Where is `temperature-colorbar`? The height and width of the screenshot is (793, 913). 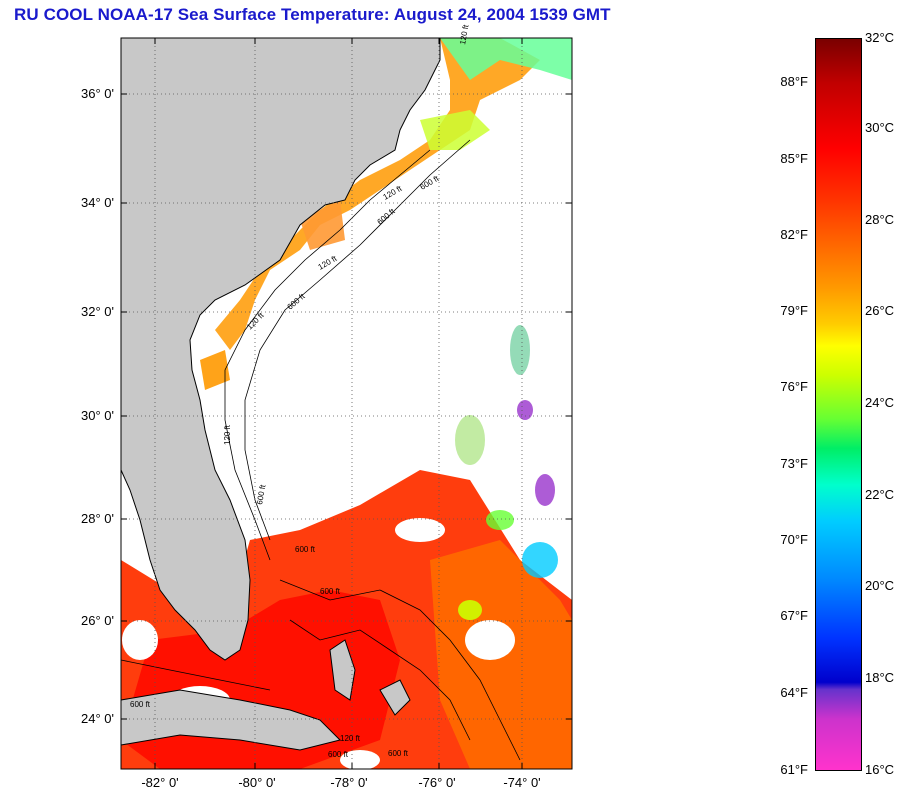
temperature-colorbar is located at coordinates (838, 404).